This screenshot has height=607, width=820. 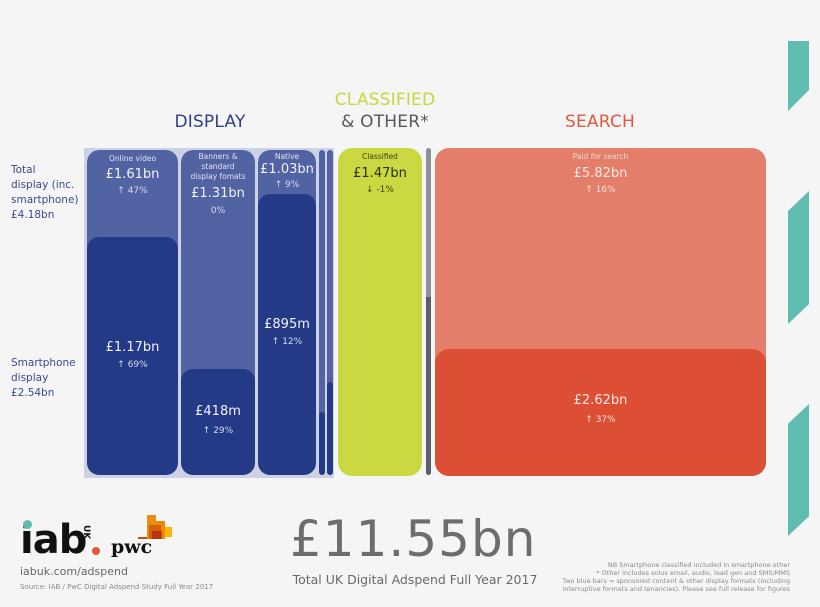 I want to click on bar-smartphone-value: £895m, so click(x=287, y=324).